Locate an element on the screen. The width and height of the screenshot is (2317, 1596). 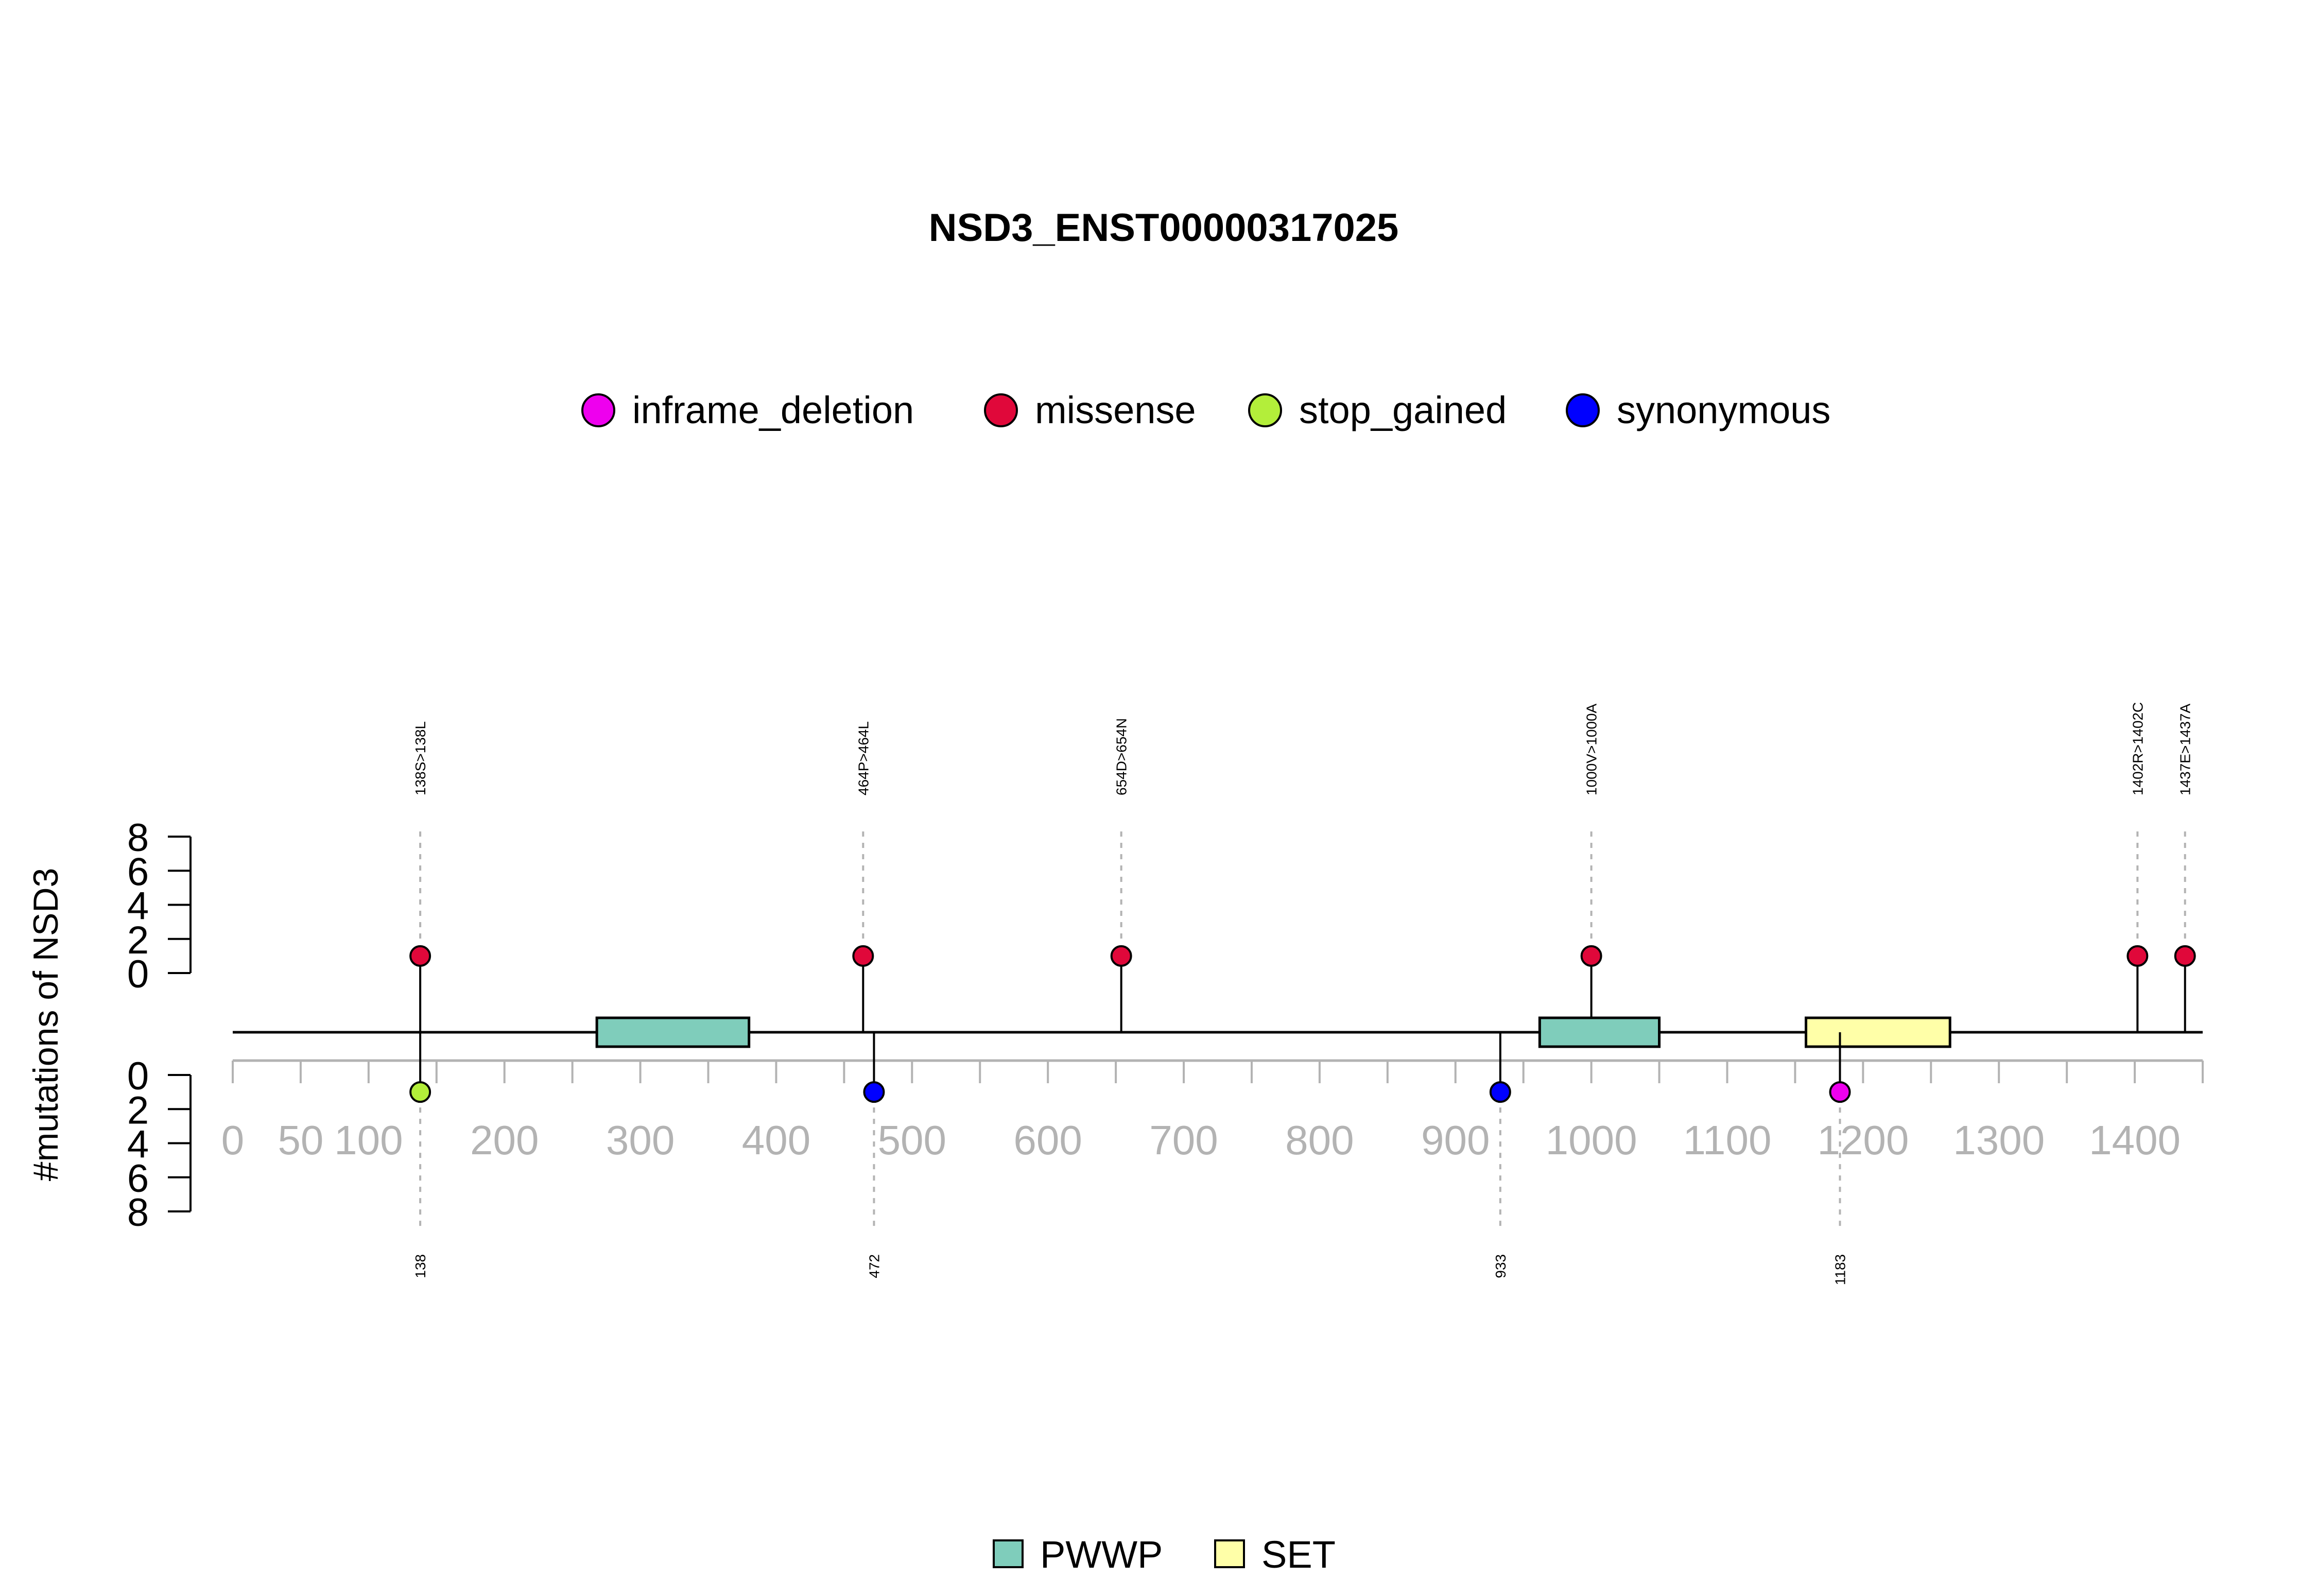
domain-SET is located at coordinates (1878, 1032).